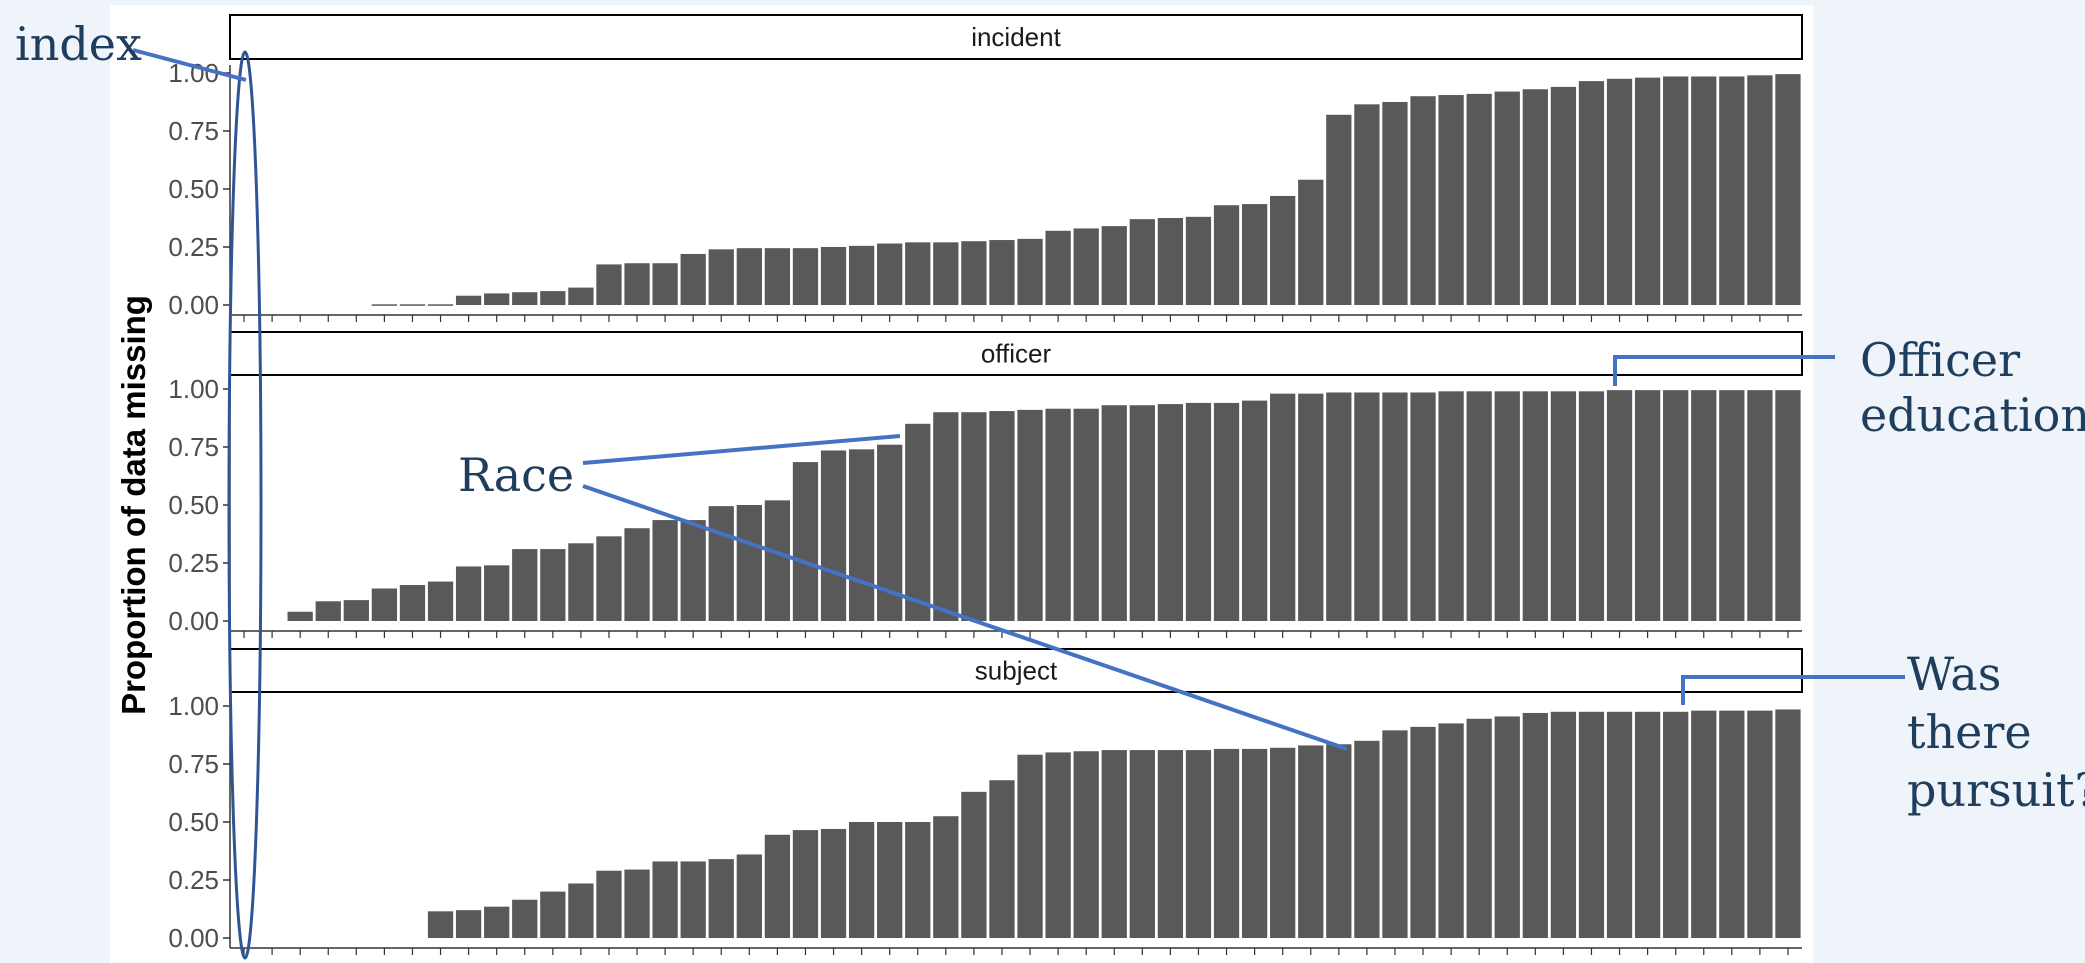 The height and width of the screenshot is (963, 2085). I want to click on y-tick-label-officer: 1.00, so click(193, 389).